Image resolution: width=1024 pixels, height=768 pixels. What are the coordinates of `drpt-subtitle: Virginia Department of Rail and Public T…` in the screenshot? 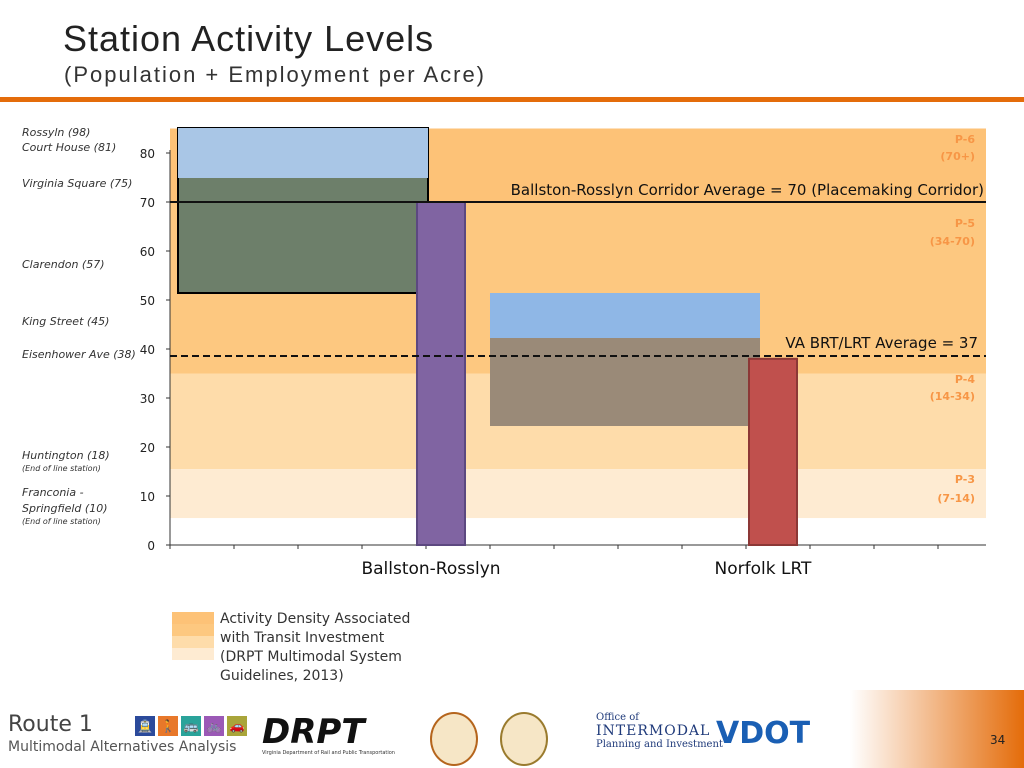 It's located at (328, 753).